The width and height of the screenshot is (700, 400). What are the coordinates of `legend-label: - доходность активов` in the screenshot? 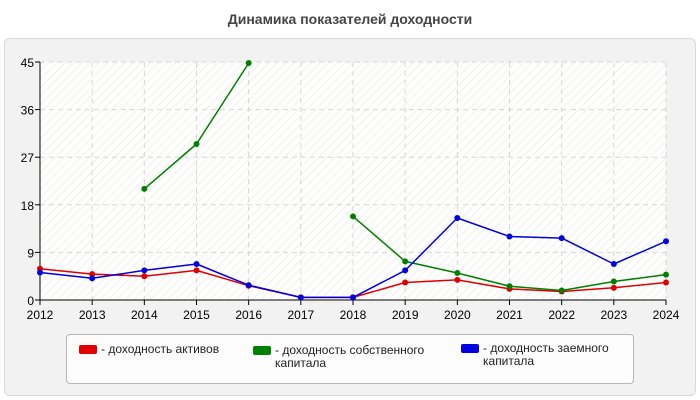 It's located at (160, 349).